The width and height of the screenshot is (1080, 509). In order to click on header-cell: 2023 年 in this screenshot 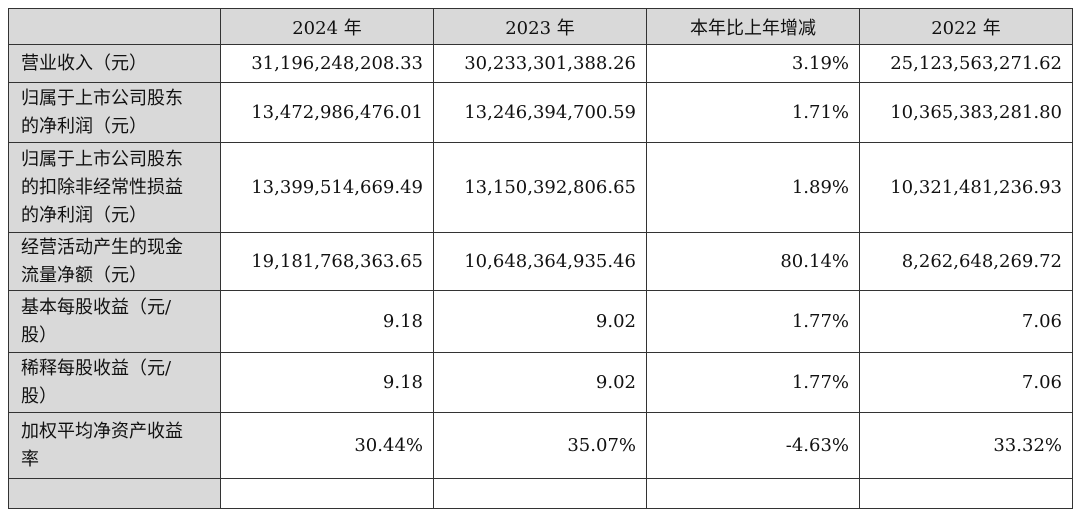, I will do `click(540, 26)`.